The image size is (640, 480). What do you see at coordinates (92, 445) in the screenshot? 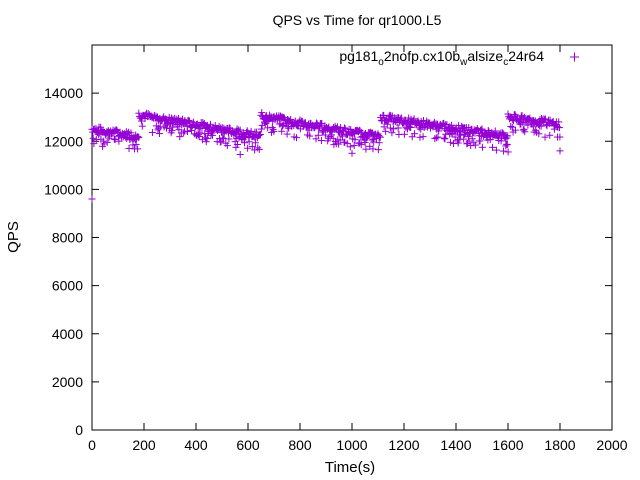
I see `x-tick-label: 0` at bounding box center [92, 445].